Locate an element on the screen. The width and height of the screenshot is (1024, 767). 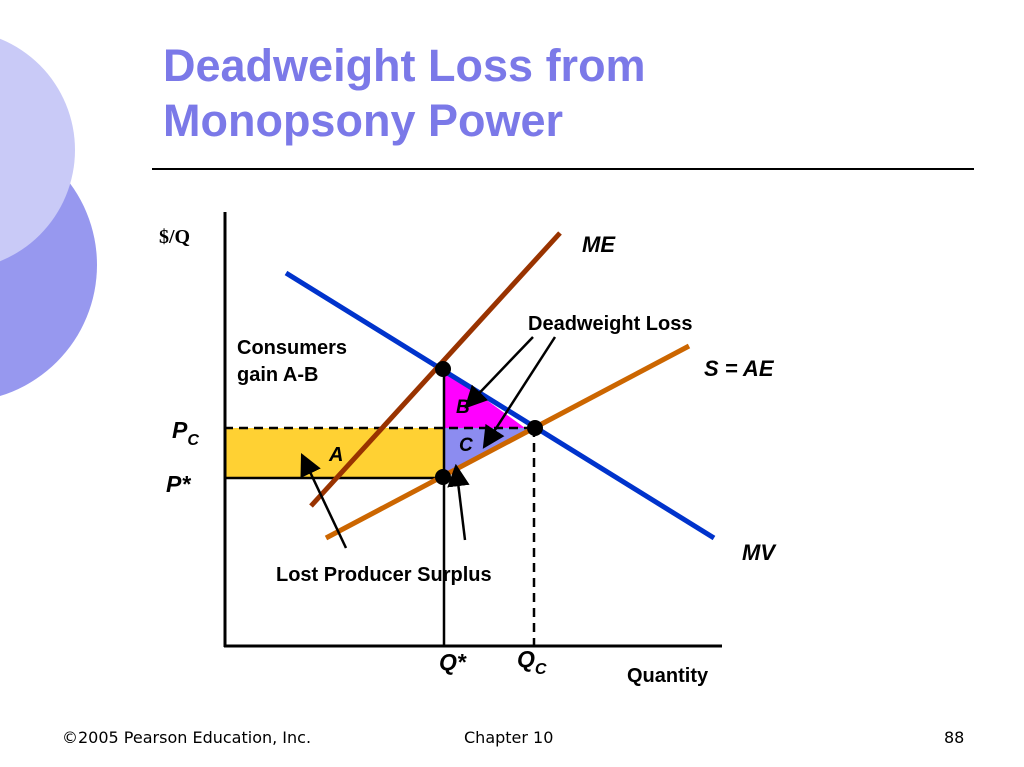
consumers-gain-label-line2: gain A-B is located at coordinates (277, 375).